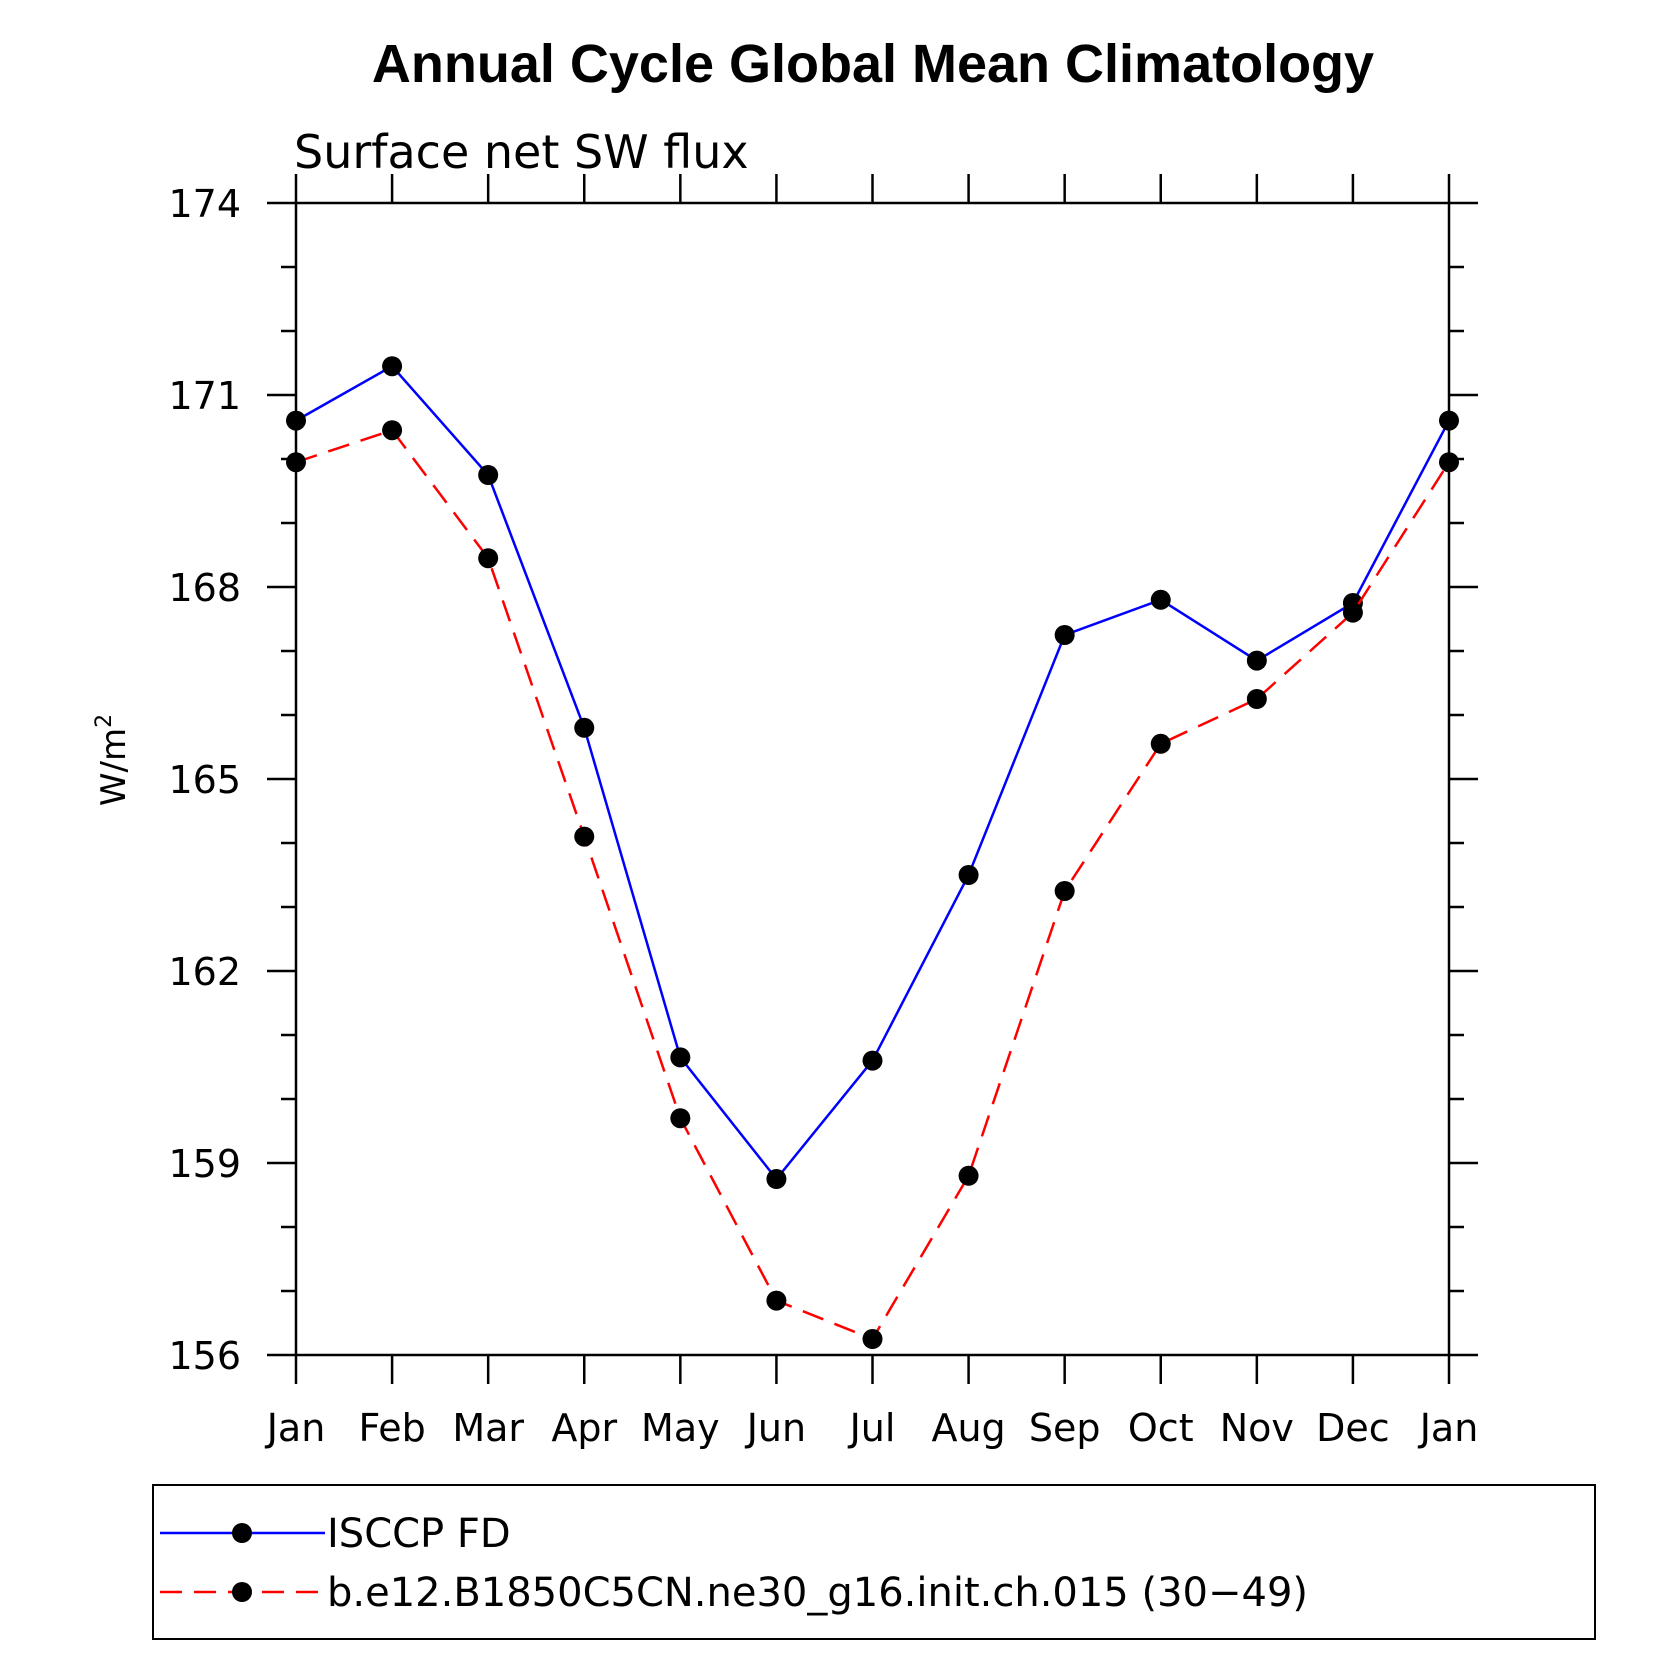 Image resolution: width=1669 pixels, height=1669 pixels. Describe the element at coordinates (873, 64) in the screenshot. I see `chart-title: Annual Cycle Global Mean Climatology` at that location.